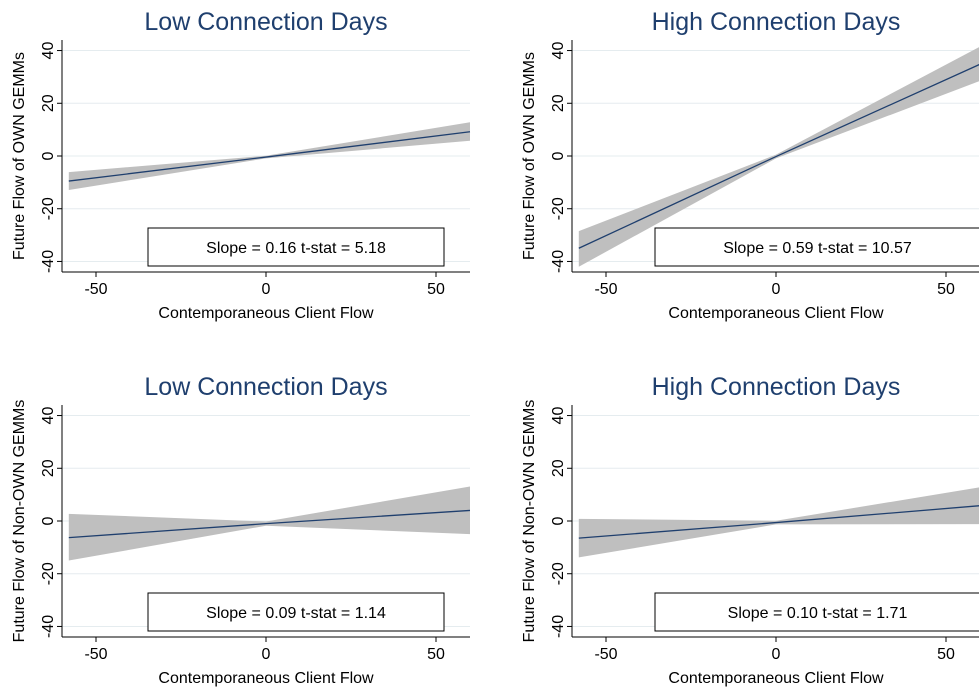  I want to click on confidence-band, so click(778, 157).